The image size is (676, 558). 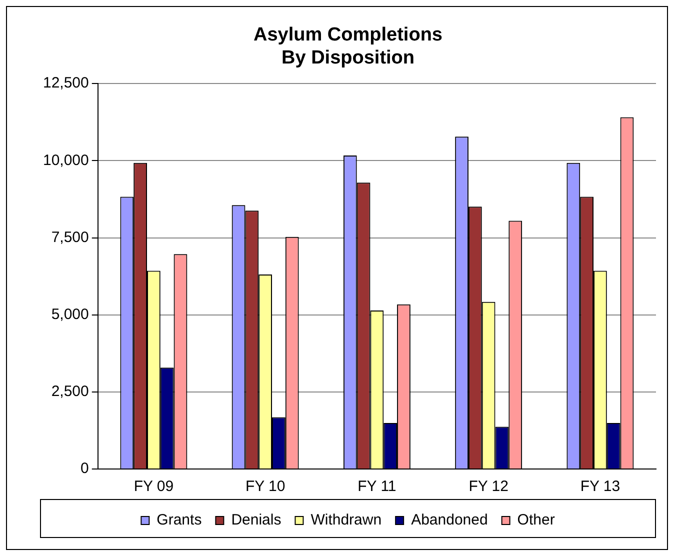 What do you see at coordinates (265, 487) in the screenshot?
I see `x-tick-label: FY 10` at bounding box center [265, 487].